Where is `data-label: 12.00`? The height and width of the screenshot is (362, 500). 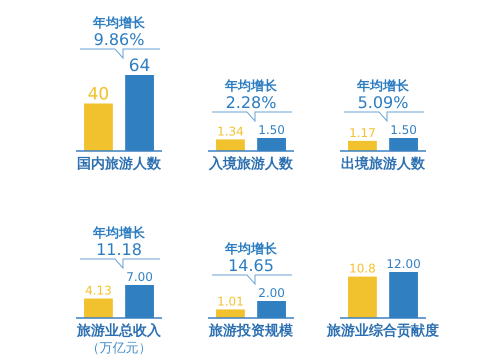 data-label: 12.00 is located at coordinates (403, 264).